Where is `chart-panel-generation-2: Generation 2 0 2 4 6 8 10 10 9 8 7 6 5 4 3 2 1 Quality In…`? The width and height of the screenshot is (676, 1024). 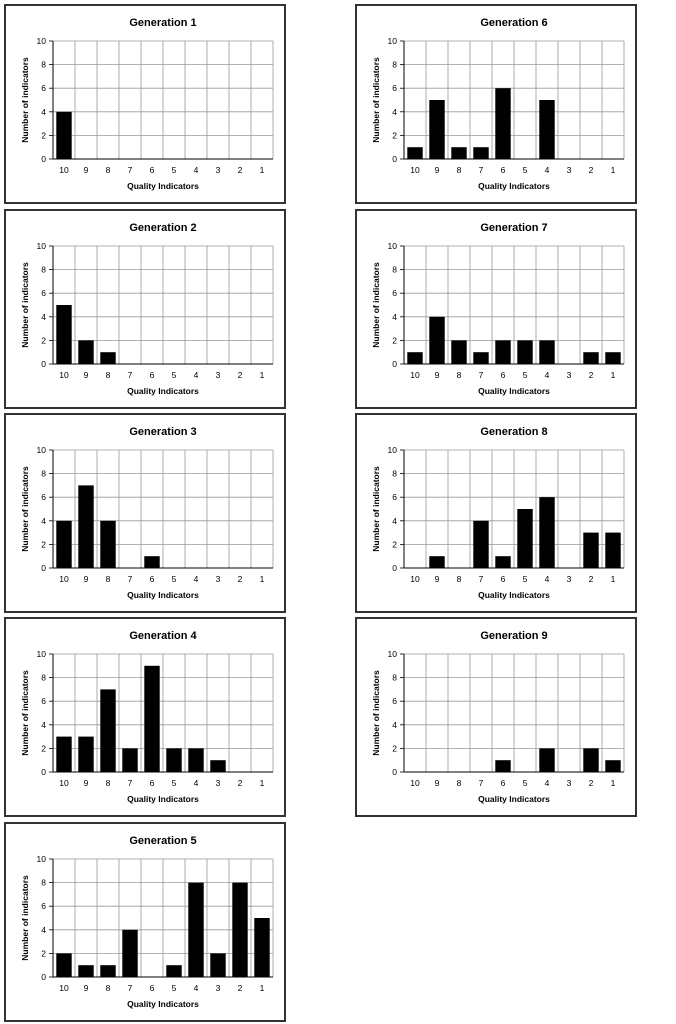
chart-panel-generation-2: Generation 2 0 2 4 6 8 10 10 9 8 7 6 5 4 3 2 1 Quality In… is located at coordinates (145, 309).